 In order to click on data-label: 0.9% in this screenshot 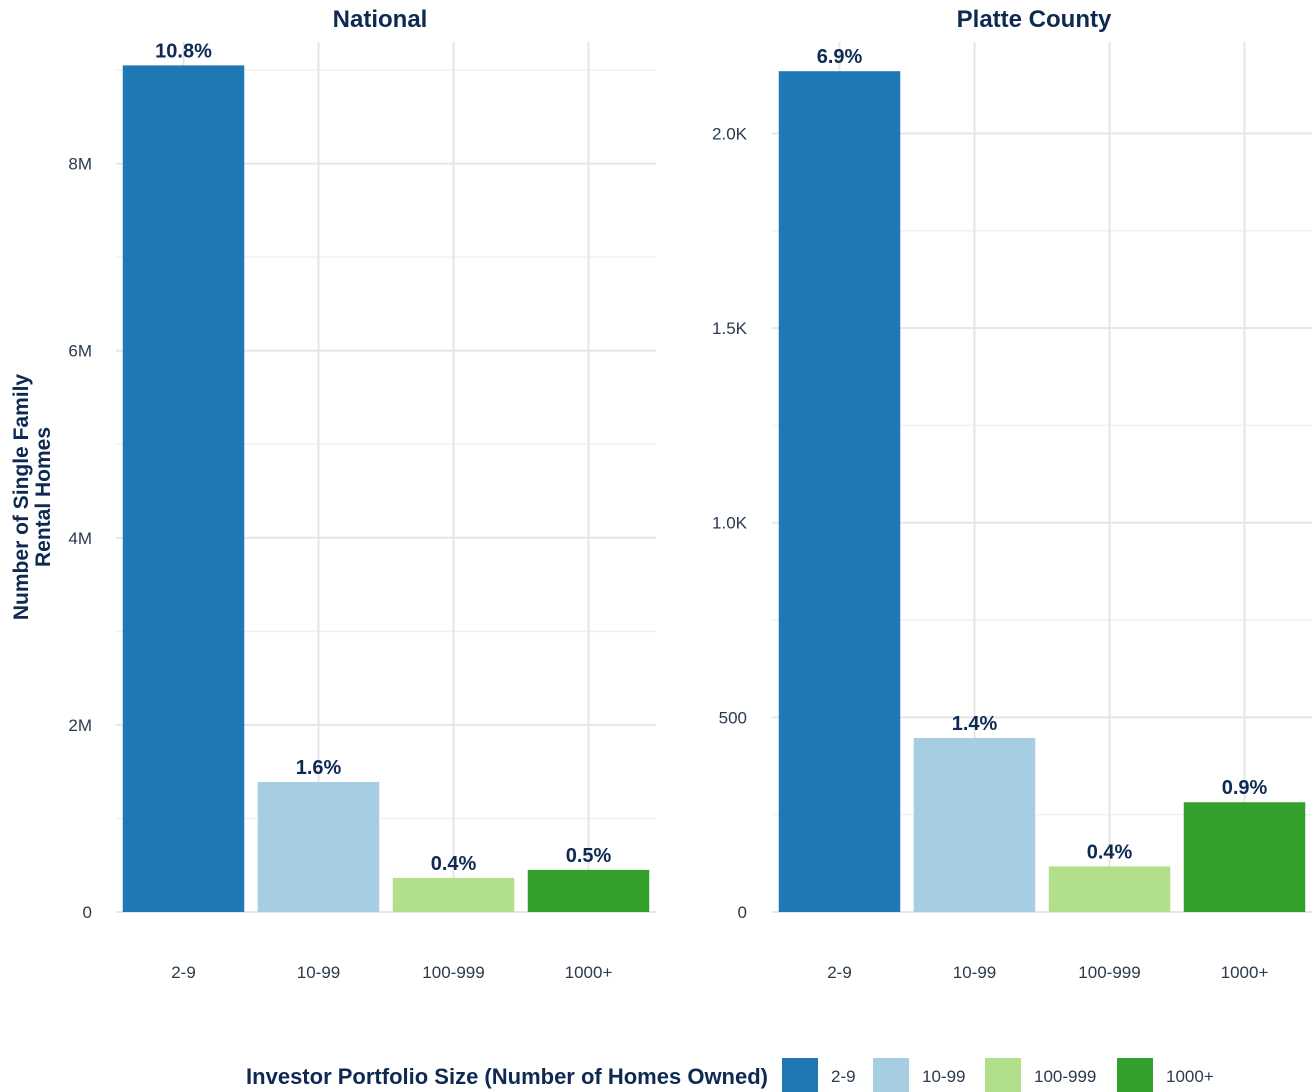, I will do `click(1245, 788)`.